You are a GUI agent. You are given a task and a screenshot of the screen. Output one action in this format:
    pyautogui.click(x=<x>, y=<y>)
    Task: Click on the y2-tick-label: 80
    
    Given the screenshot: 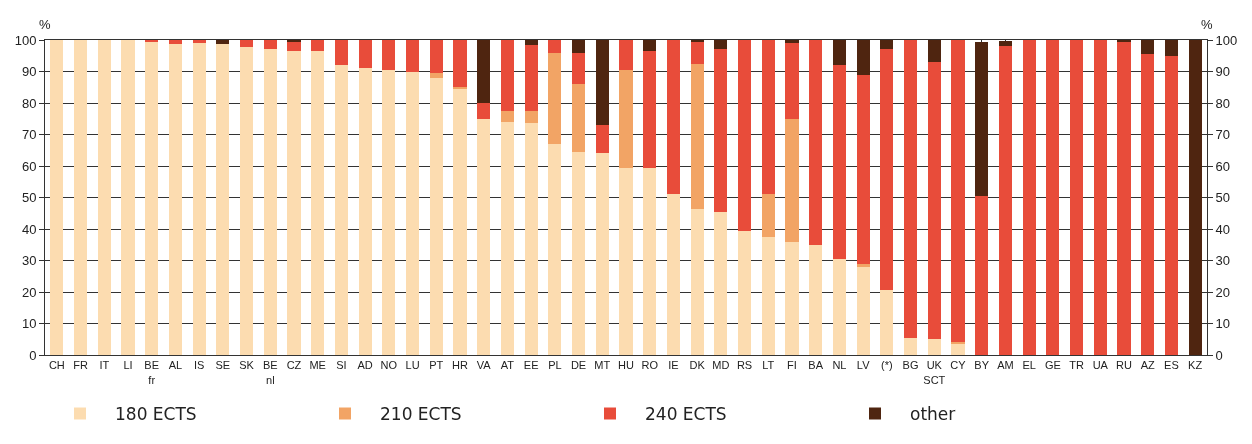 What is the action you would take?
    pyautogui.click(x=1223, y=103)
    